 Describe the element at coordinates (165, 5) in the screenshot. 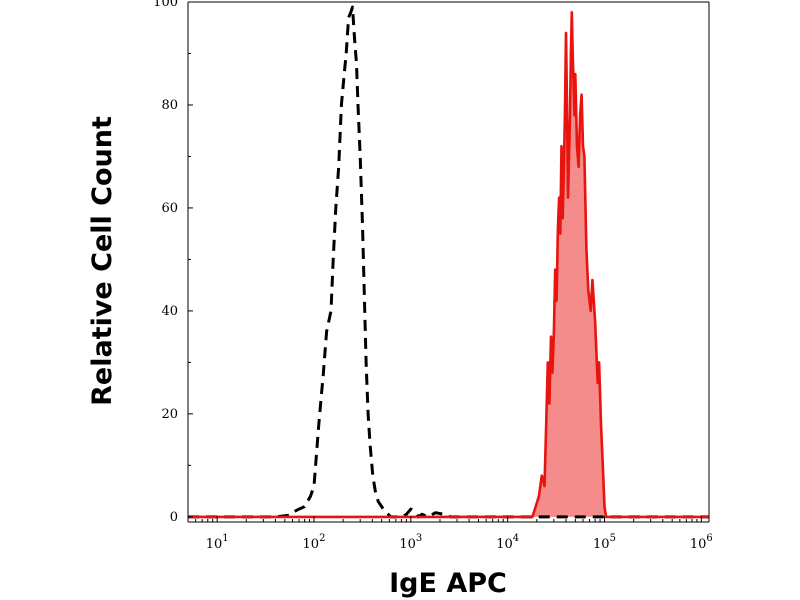

I see `y-tick-label-5: 100` at that location.